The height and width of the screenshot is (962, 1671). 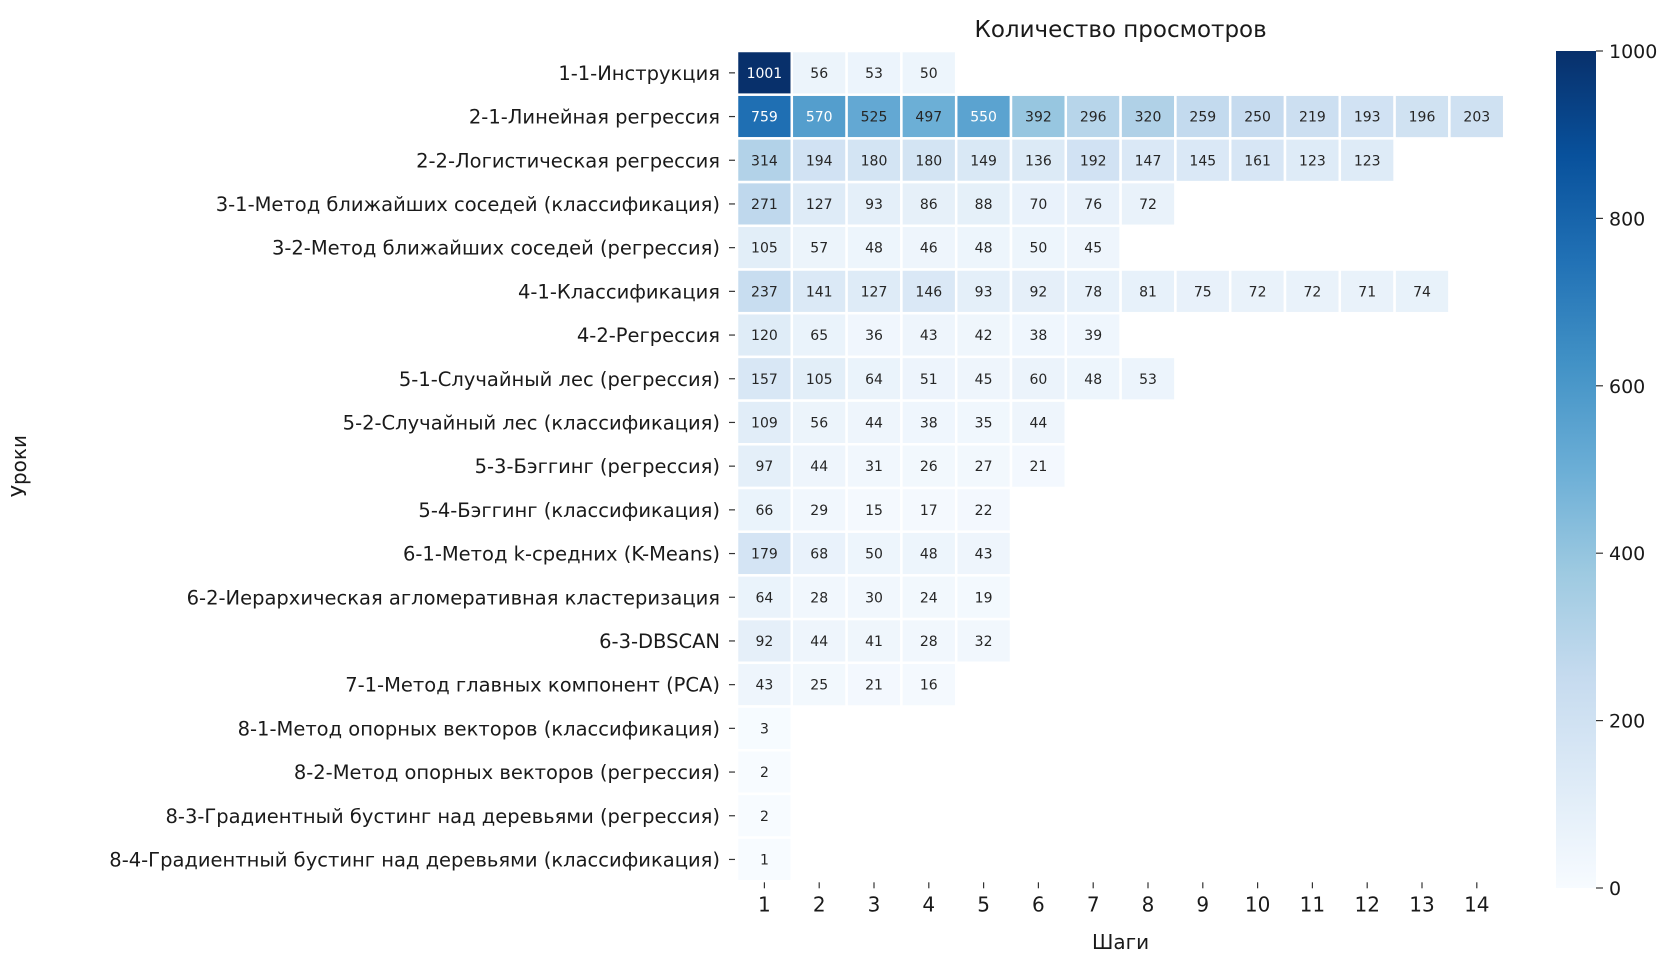 I want to click on cell-value-label: 88, so click(x=984, y=205).